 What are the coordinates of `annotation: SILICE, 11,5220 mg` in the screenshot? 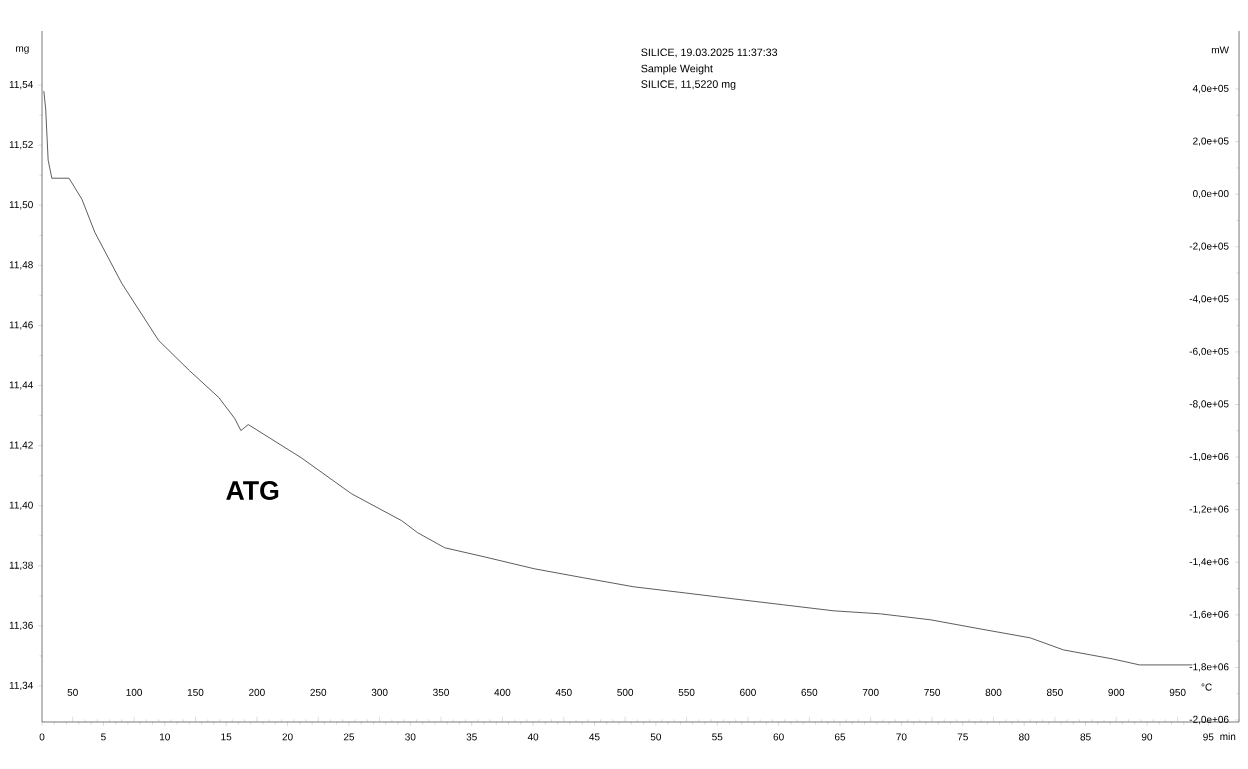 It's located at (688, 85).